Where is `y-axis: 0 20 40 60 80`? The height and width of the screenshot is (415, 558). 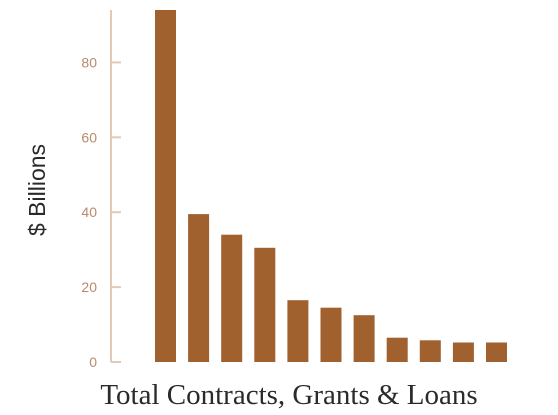 y-axis: 0 20 40 60 80 is located at coordinates (101, 190).